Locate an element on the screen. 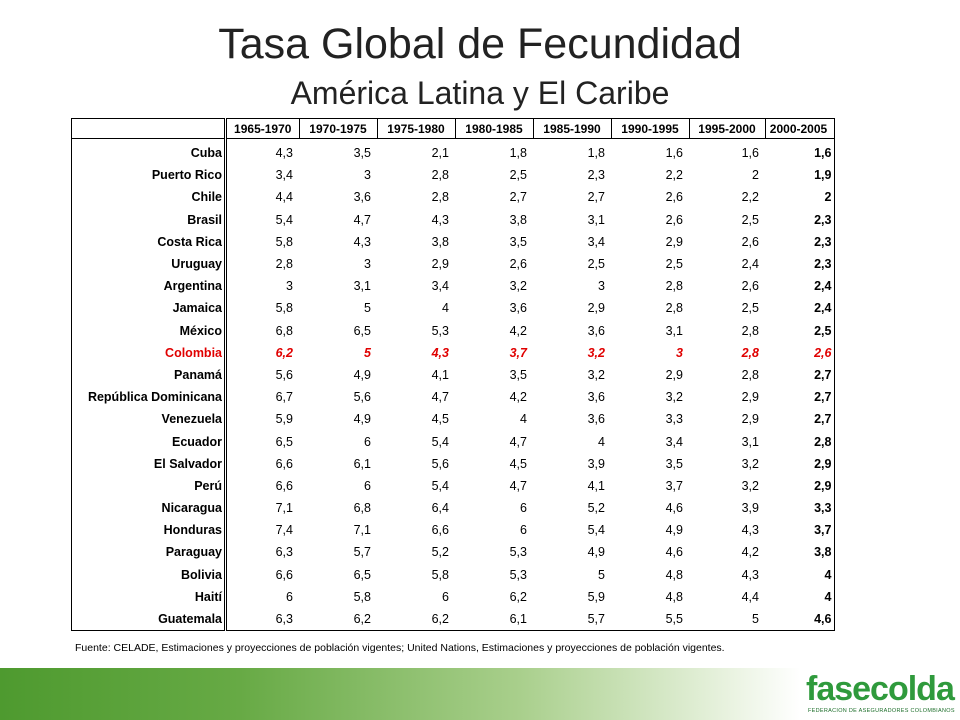 The height and width of the screenshot is (720, 960). value-cell: 2,5 is located at coordinates (518, 175).